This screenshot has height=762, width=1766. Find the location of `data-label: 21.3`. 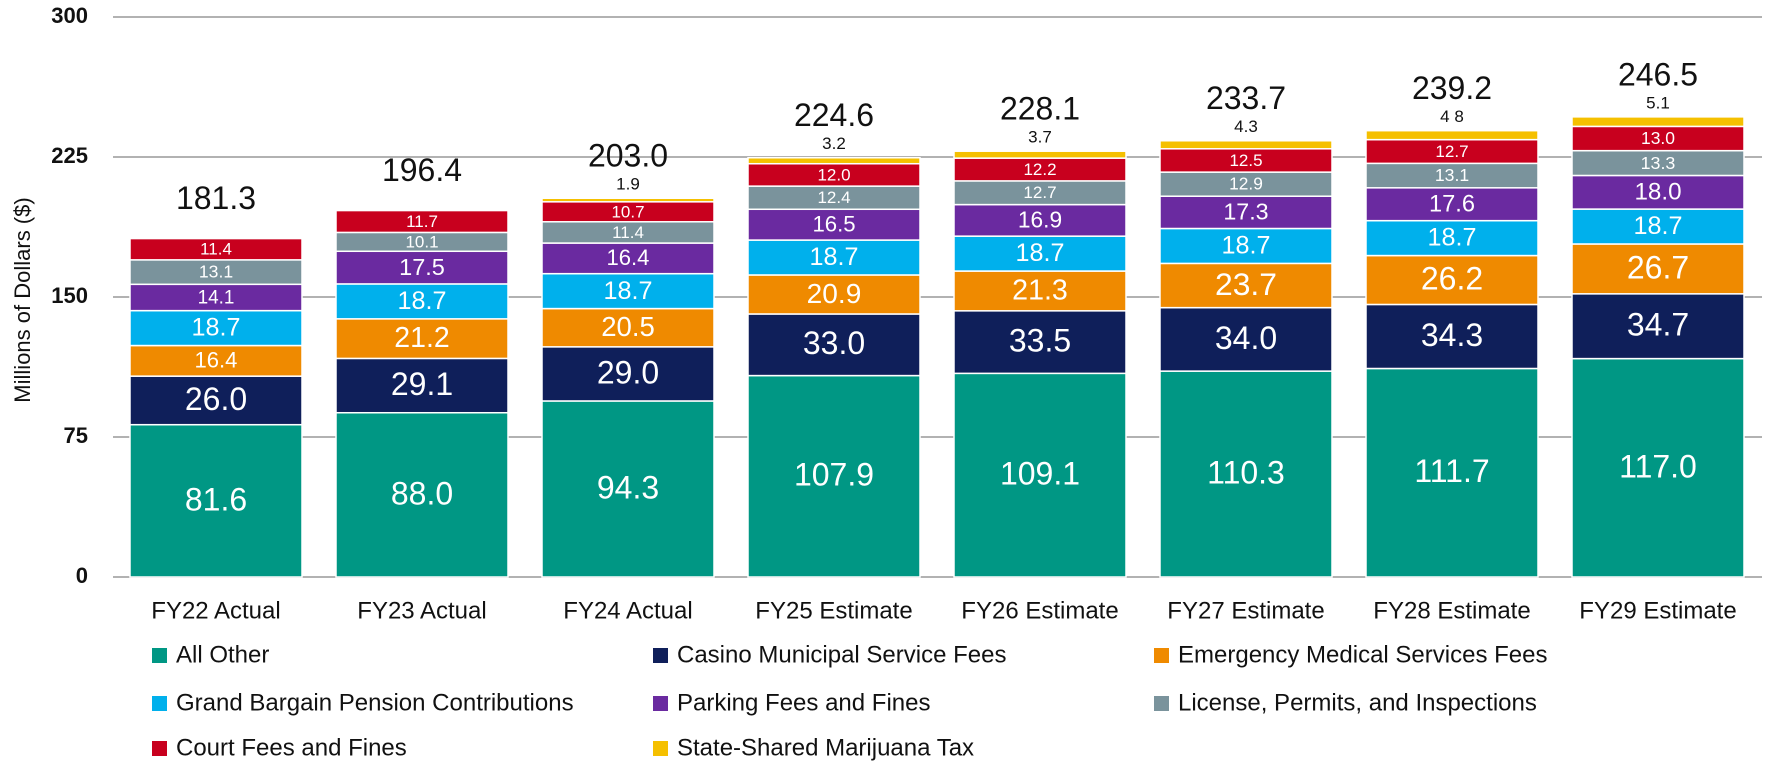

data-label: 21.3 is located at coordinates (1040, 290).